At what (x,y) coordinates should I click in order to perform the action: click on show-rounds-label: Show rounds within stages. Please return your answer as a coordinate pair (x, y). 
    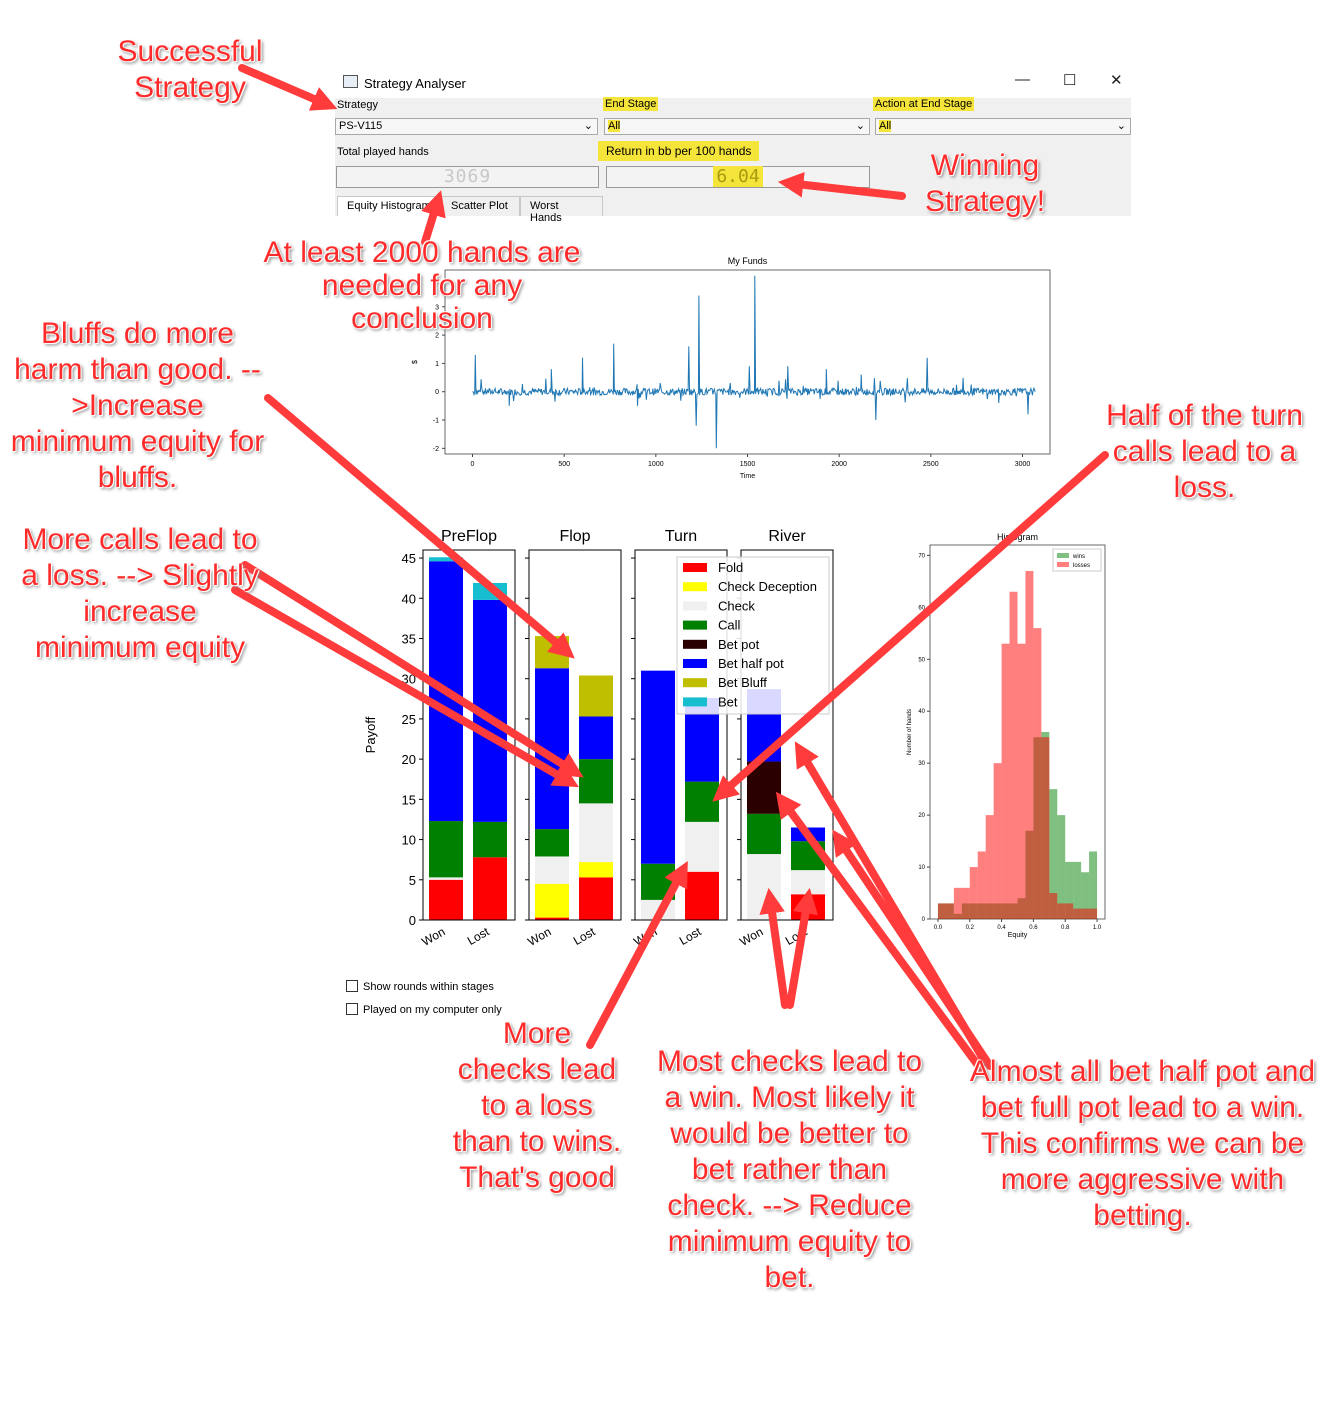
    Looking at the image, I should click on (428, 987).